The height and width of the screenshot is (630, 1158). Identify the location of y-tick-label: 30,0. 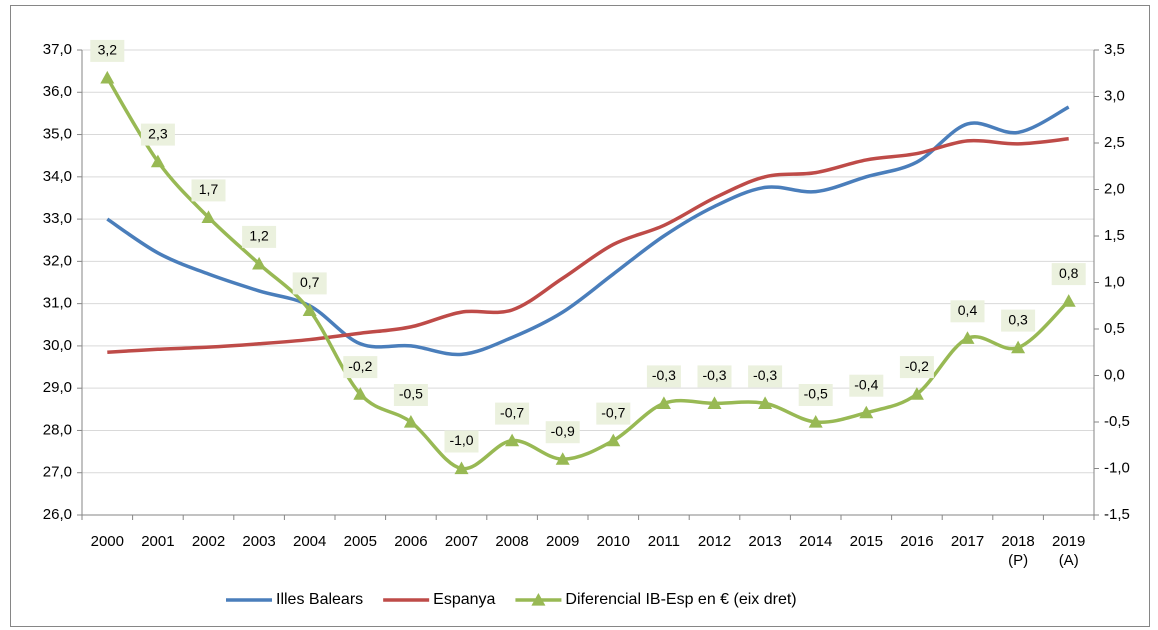
(57, 345).